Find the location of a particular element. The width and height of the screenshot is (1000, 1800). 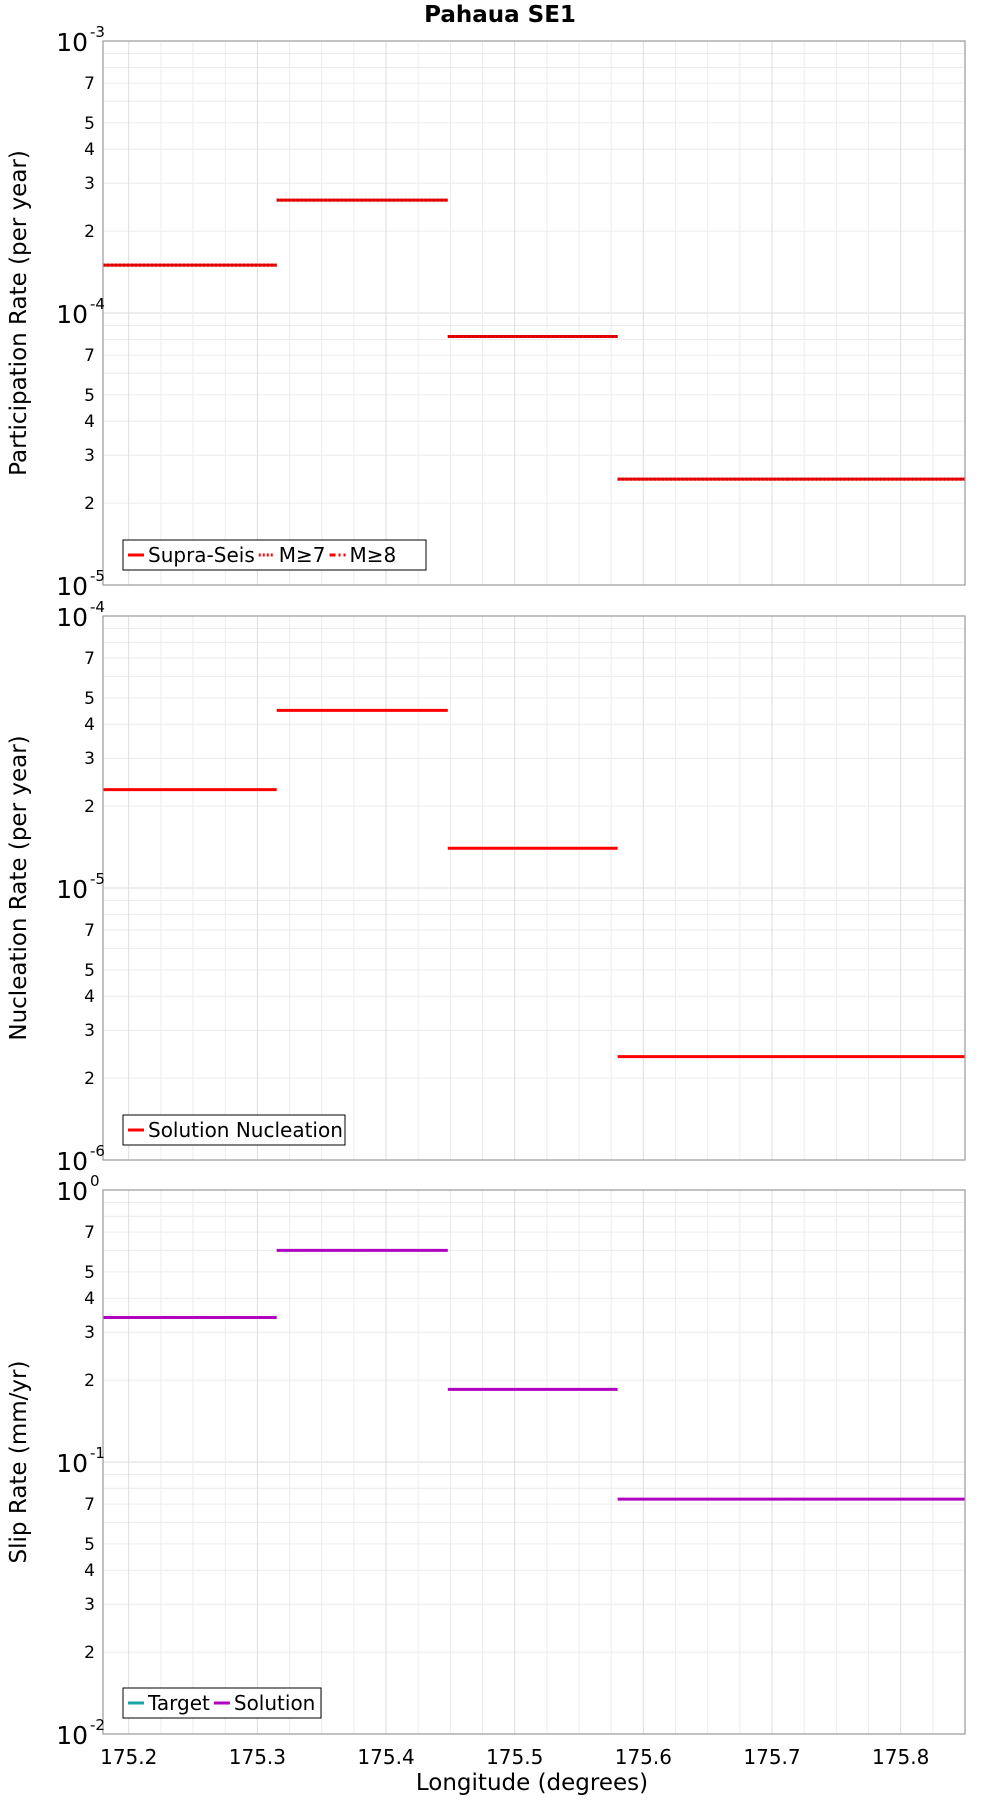

legend-label: Solution Nucleation is located at coordinates (245, 1130).